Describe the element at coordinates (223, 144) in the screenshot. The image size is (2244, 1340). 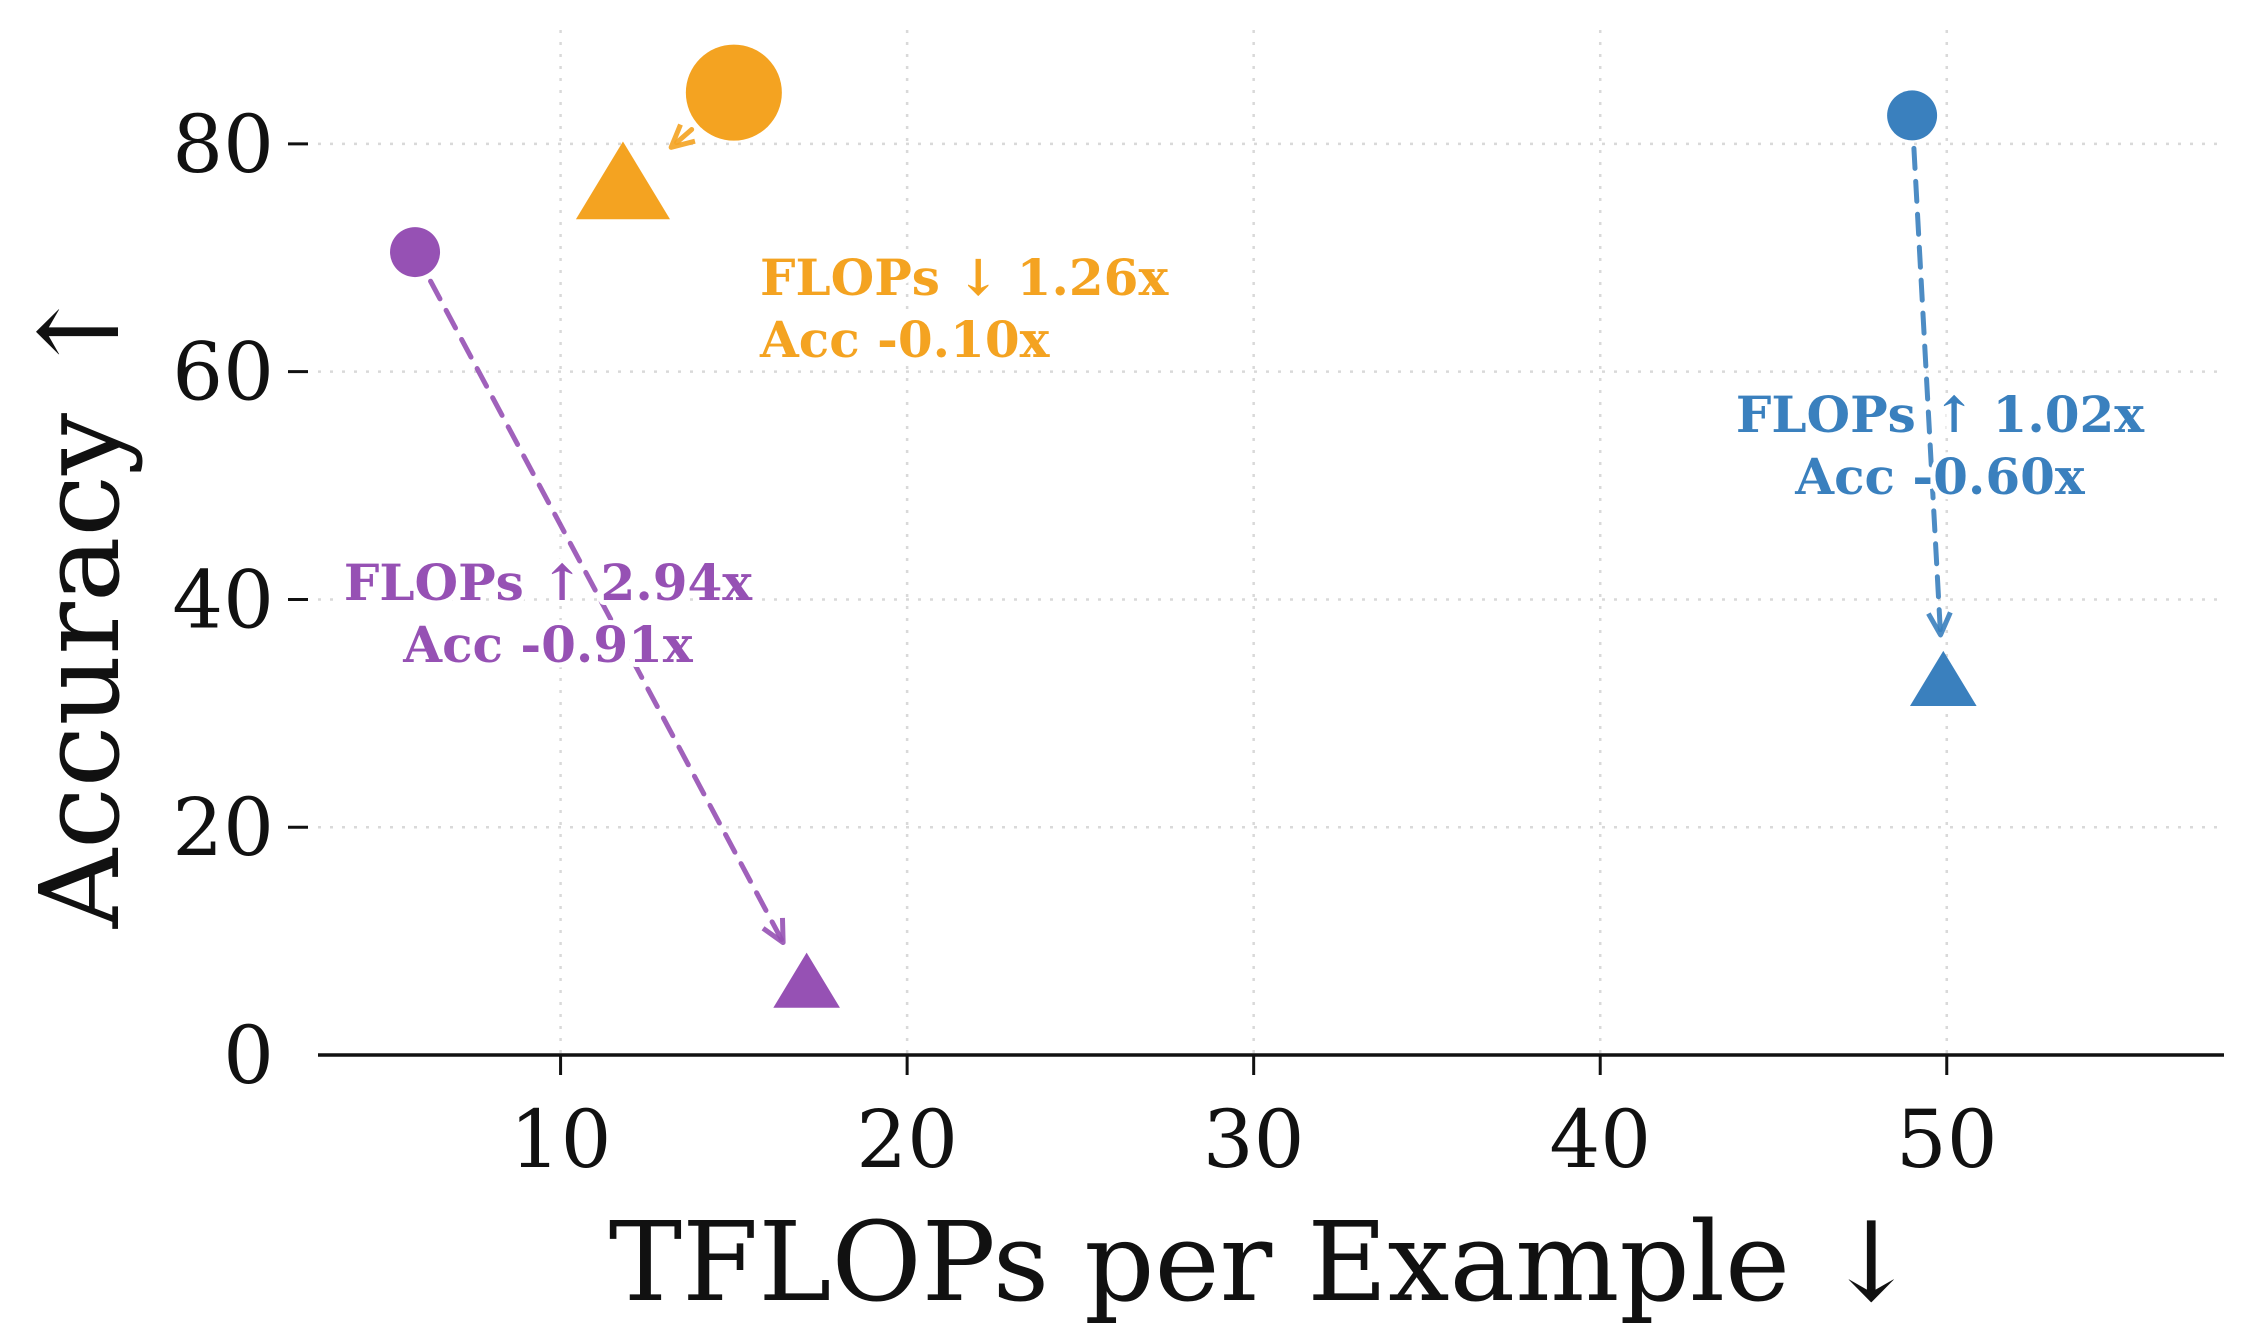
I see `y-tick-label: 80` at that location.